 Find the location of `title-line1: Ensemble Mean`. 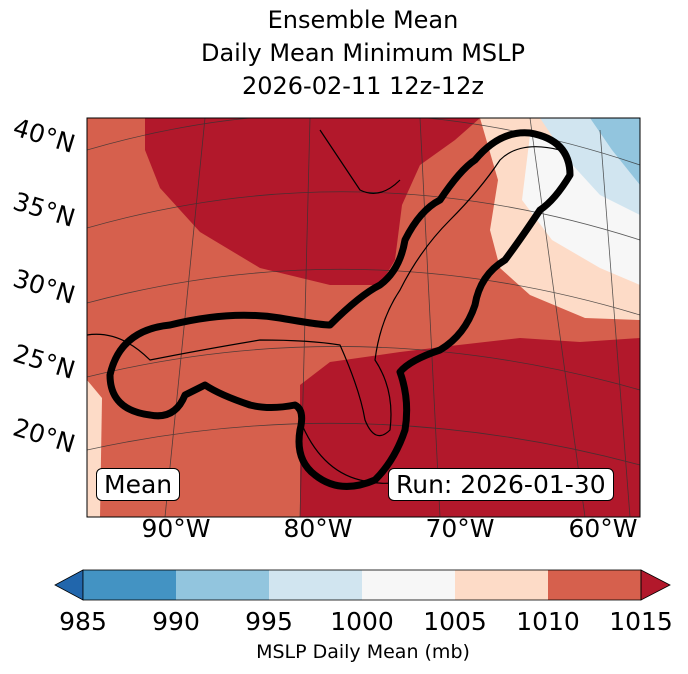

title-line1: Ensemble Mean is located at coordinates (363, 20).